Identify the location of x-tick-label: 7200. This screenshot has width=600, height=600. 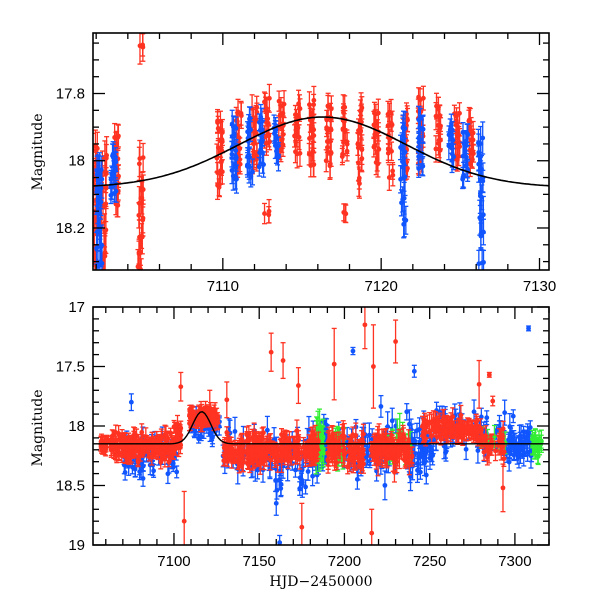
(344, 561).